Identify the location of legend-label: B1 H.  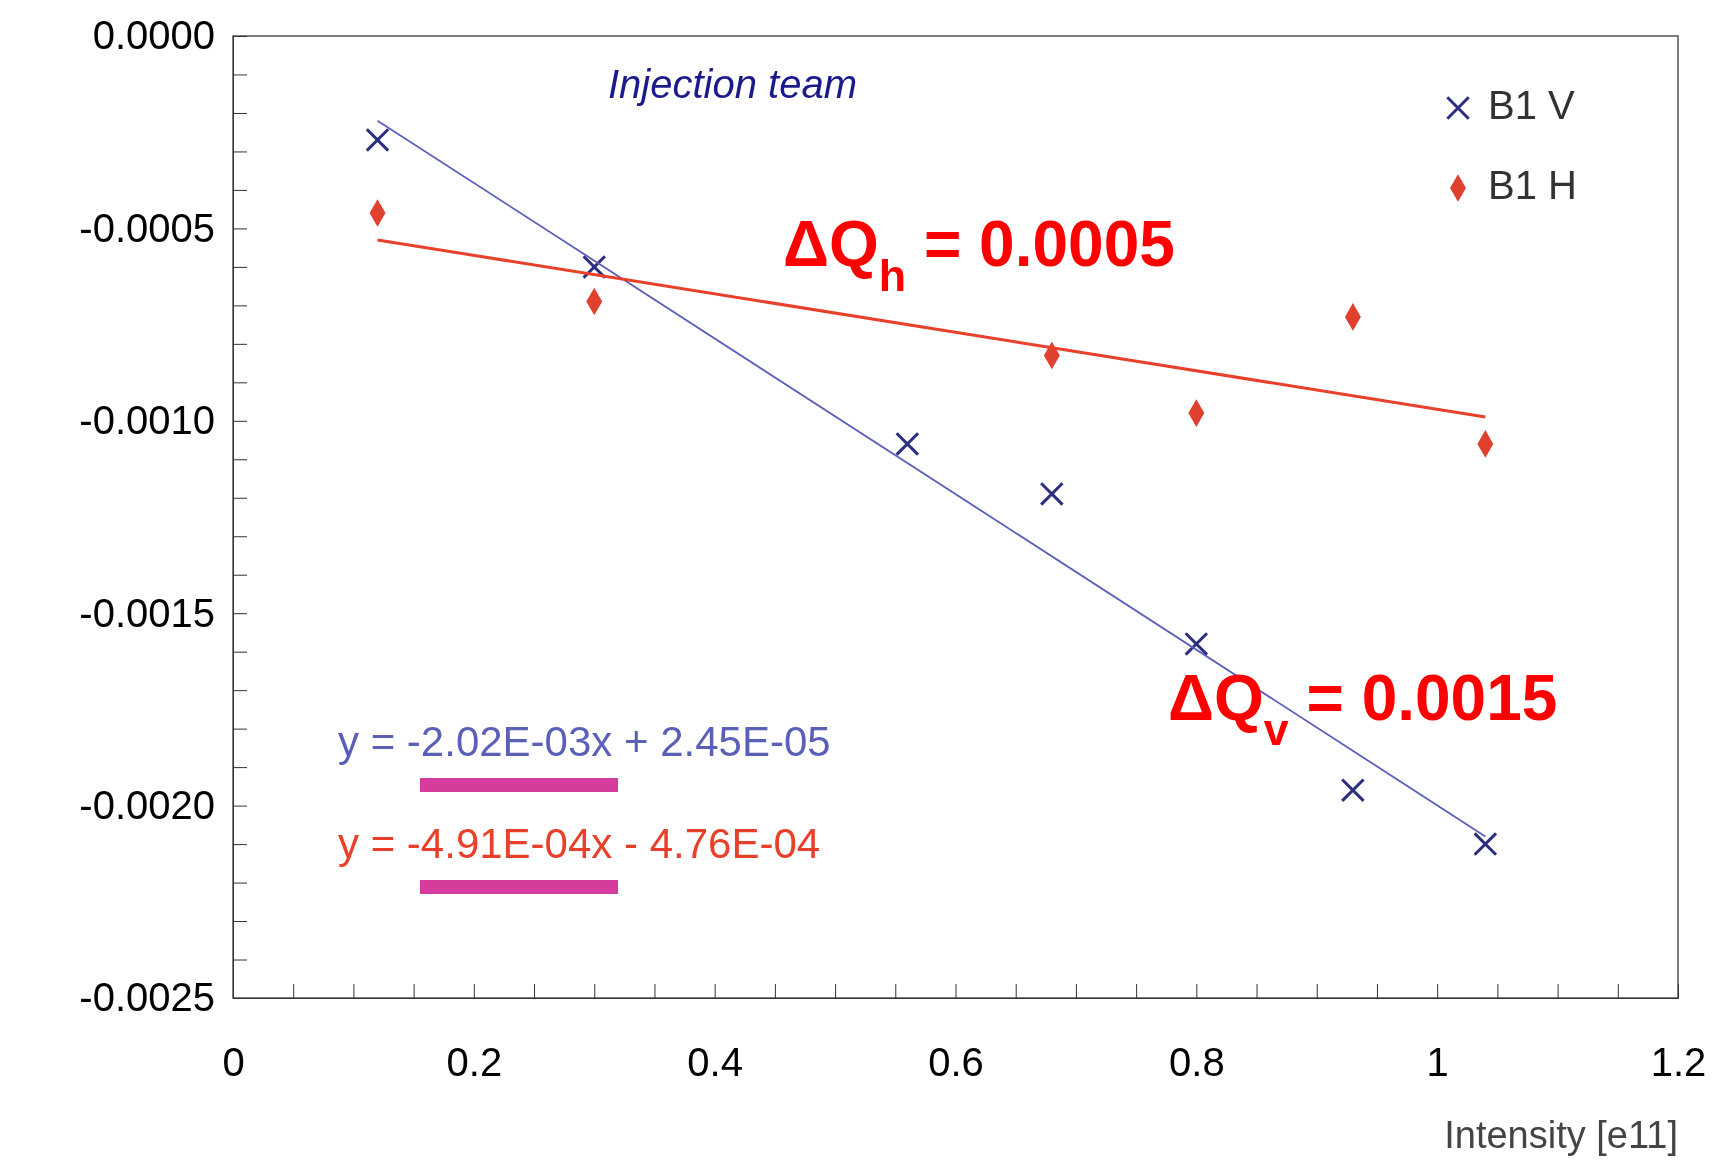
(1532, 184).